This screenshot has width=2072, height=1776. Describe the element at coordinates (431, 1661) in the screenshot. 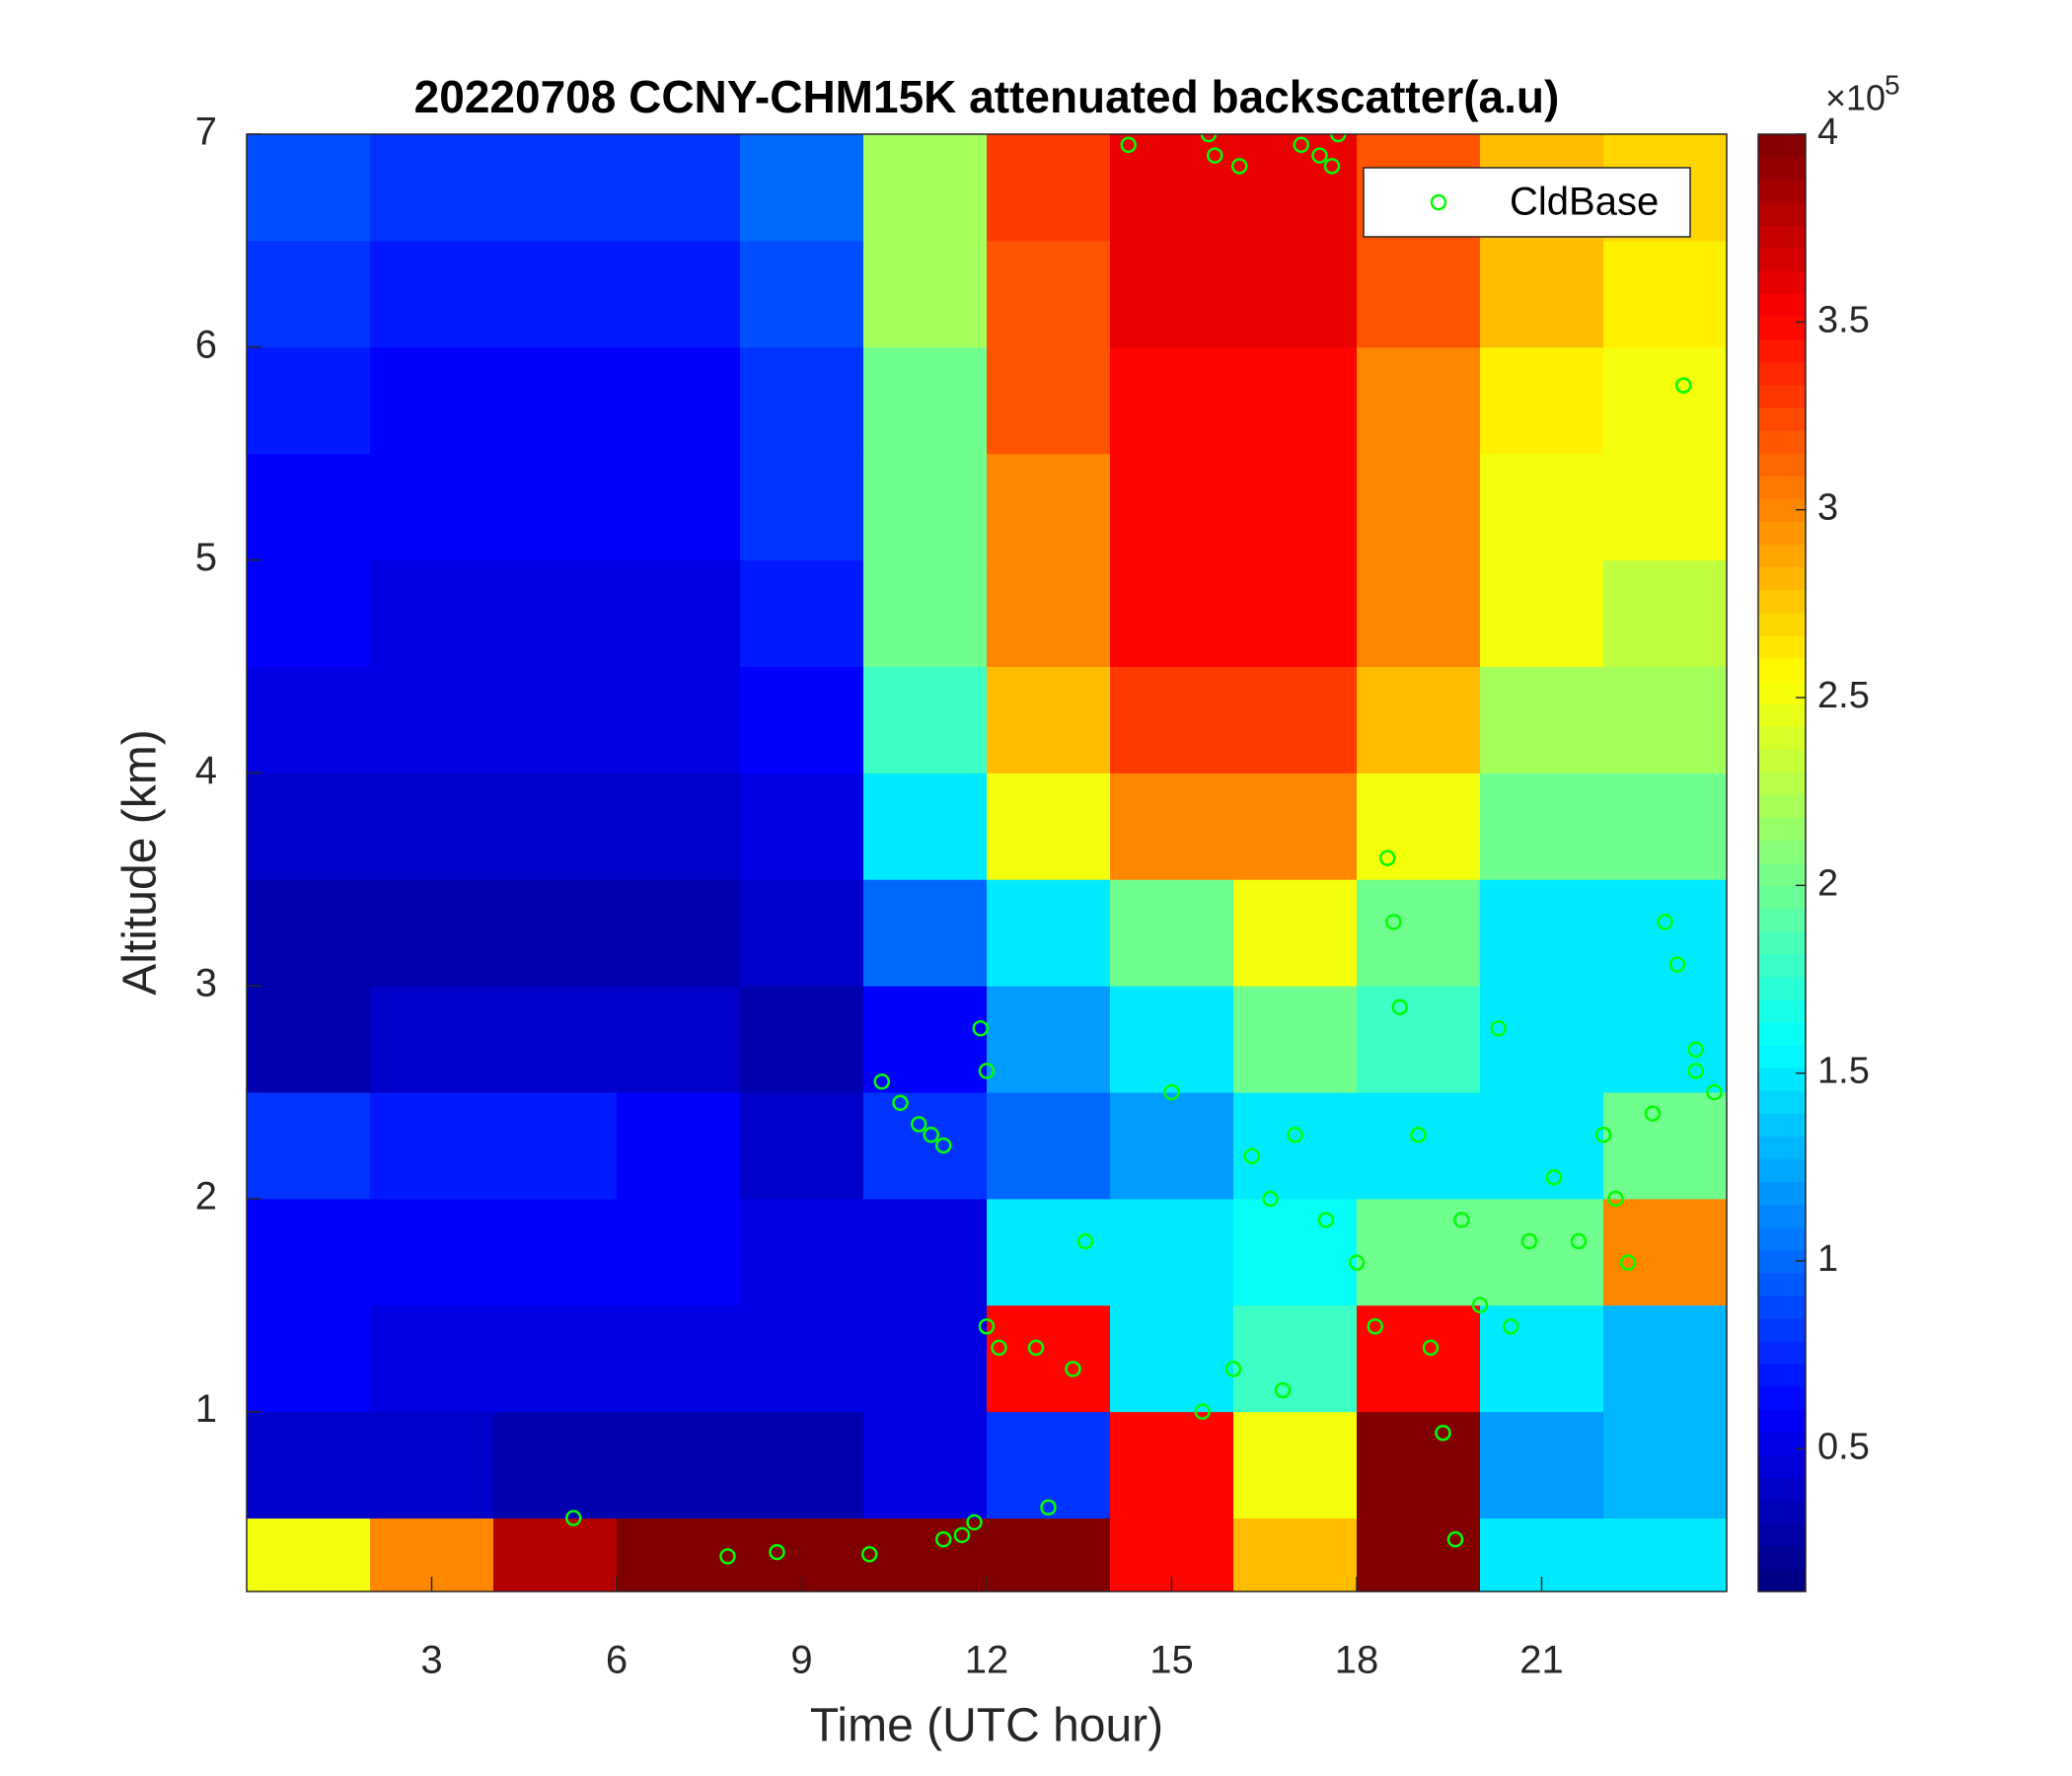

I see `x-tick-label: 3` at that location.